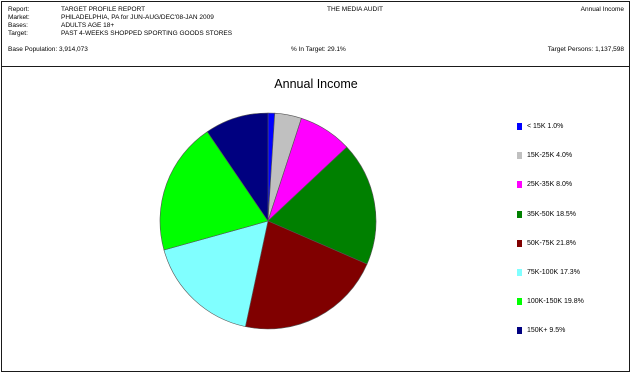 The image size is (632, 374). Describe the element at coordinates (48, 49) in the screenshot. I see `base-population: Base Population: 3,914,073` at that location.